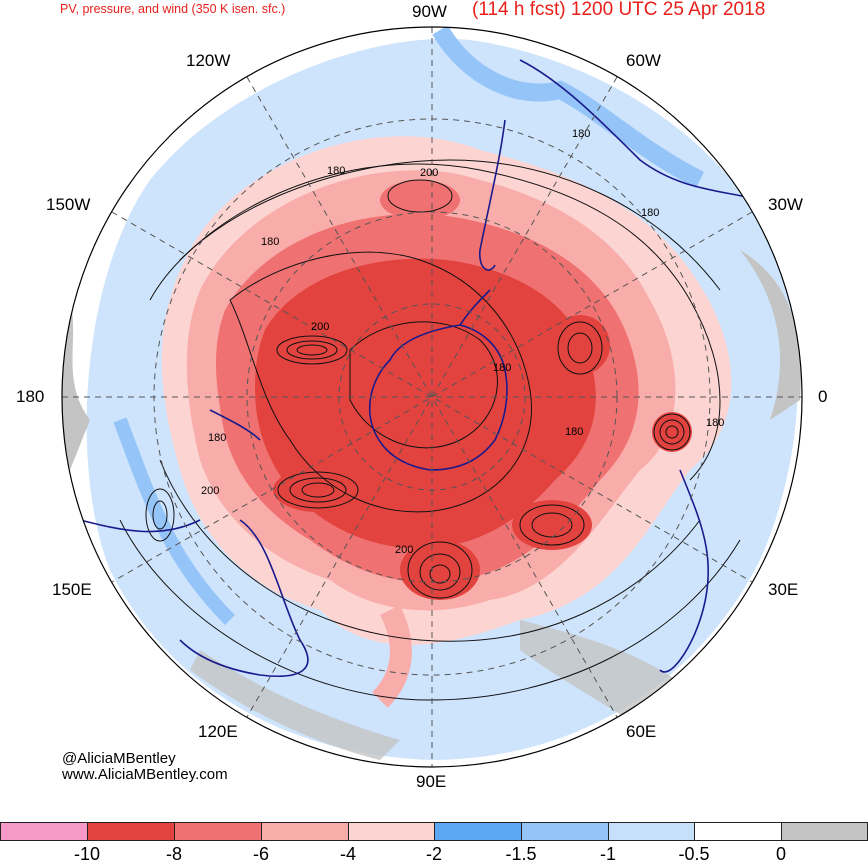 Image resolution: width=868 pixels, height=865 pixels. I want to click on forecast-time-title: (114 h fcst) 1200 UTC 25 Apr 2018, so click(619, 10).